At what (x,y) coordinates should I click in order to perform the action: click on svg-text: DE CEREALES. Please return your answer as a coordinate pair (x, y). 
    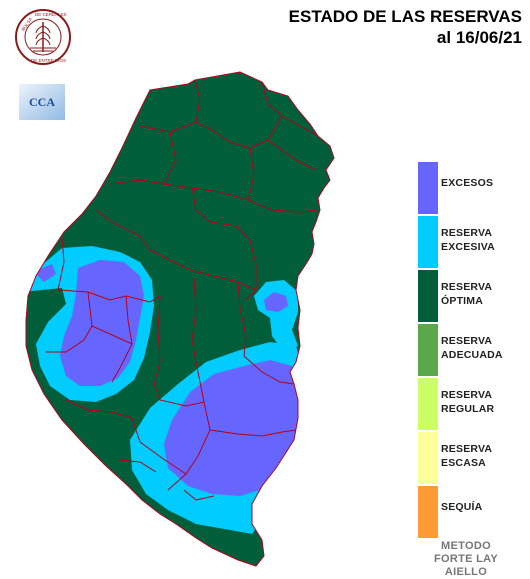
    Looking at the image, I should click on (51, 14).